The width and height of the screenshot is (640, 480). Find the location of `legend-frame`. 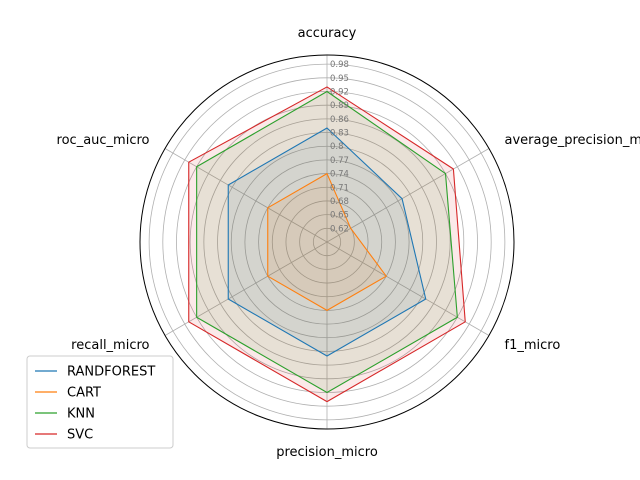

legend-frame is located at coordinates (100, 402).